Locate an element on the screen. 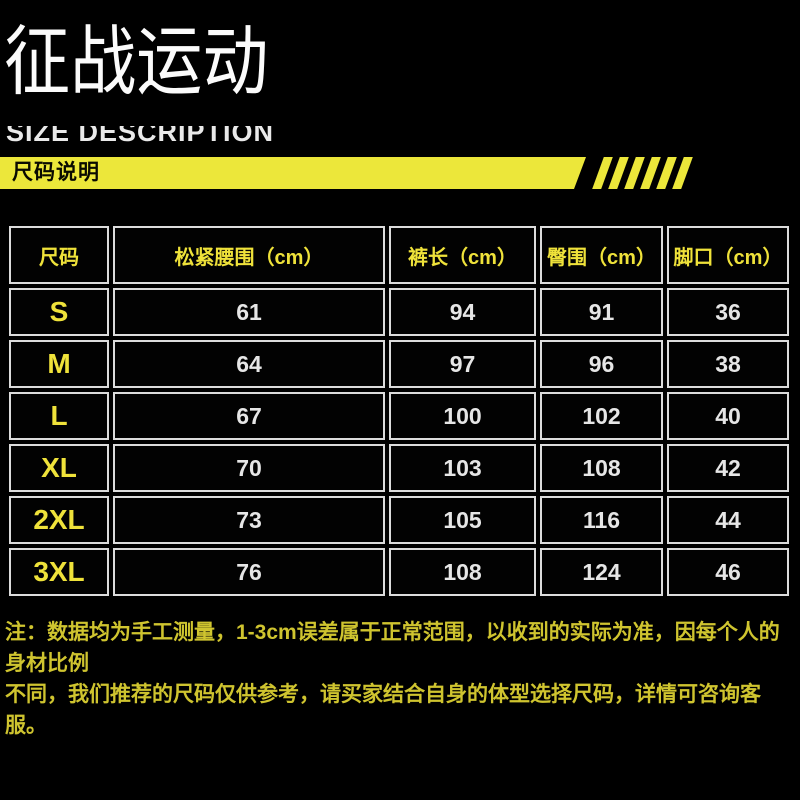  subtitle-english: SIZE DESCRIPTION is located at coordinates (140, 136).